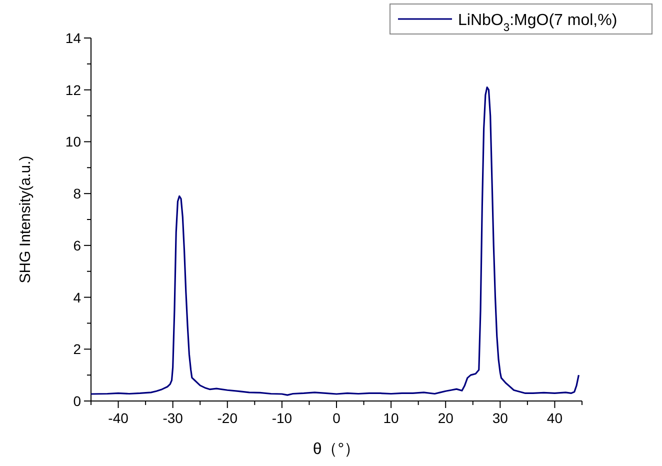 This screenshot has height=466, width=662. What do you see at coordinates (25, 220) in the screenshot?
I see `y-axis-title: SHG Intensity(a.u.)` at bounding box center [25, 220].